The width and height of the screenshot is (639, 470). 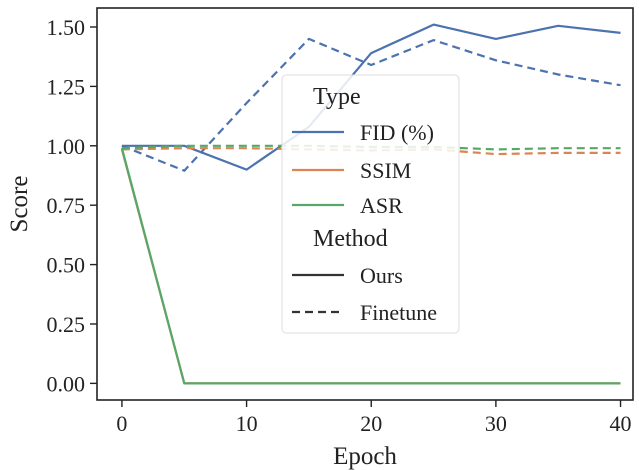 I want to click on x-tick-label: 20, so click(x=371, y=423).